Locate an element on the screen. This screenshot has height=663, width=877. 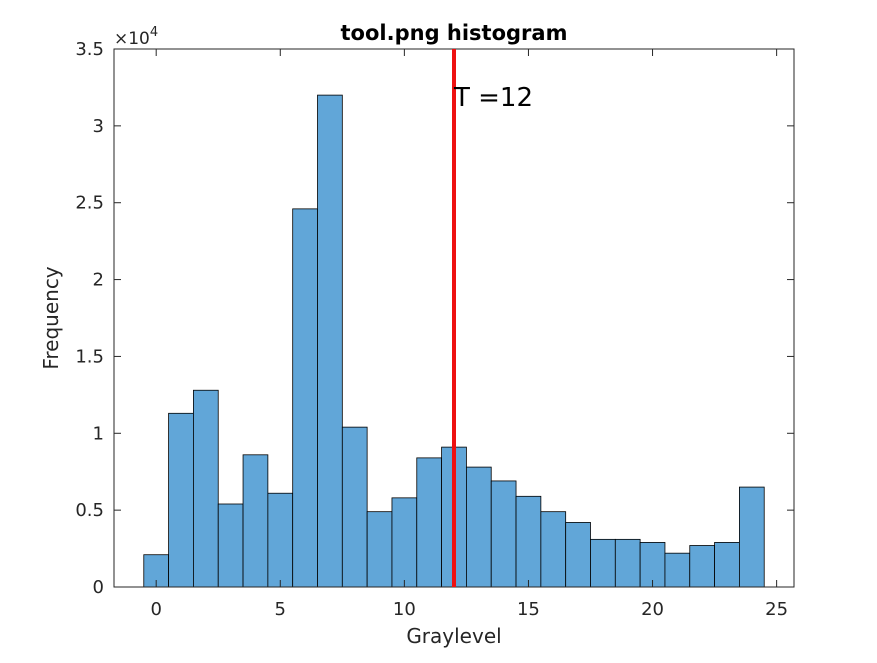
chart-title: tool.png histogram is located at coordinates (454, 33).